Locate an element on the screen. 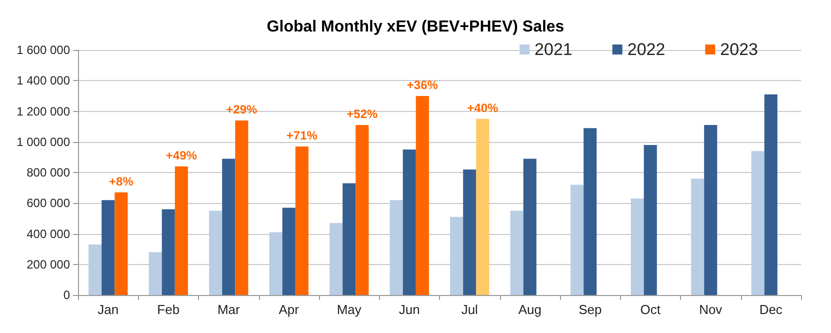 The image size is (831, 333). y-tick-label: 1 400 000 is located at coordinates (43, 81).